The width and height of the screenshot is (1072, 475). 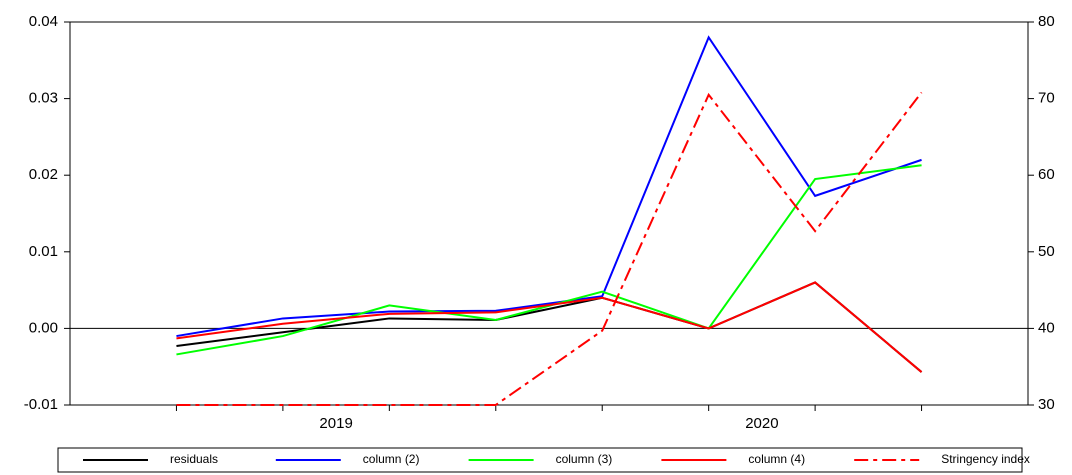 I want to click on y2-tick-label: 60, so click(x=1046, y=174).